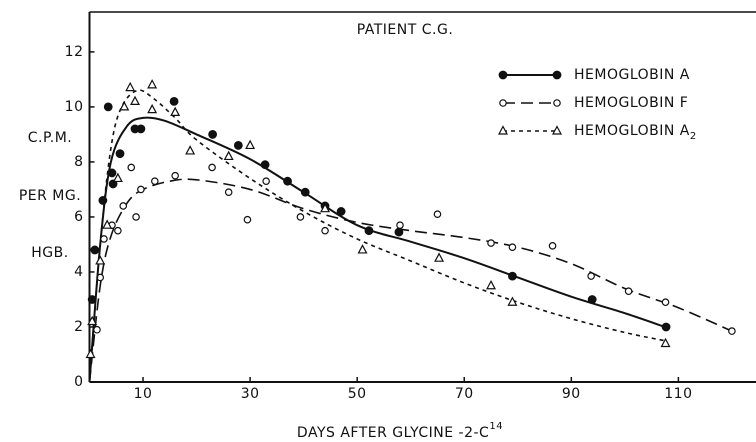 This screenshot has width=756, height=442. What do you see at coordinates (74, 107) in the screenshot?
I see `y-tick-label: 10` at bounding box center [74, 107].